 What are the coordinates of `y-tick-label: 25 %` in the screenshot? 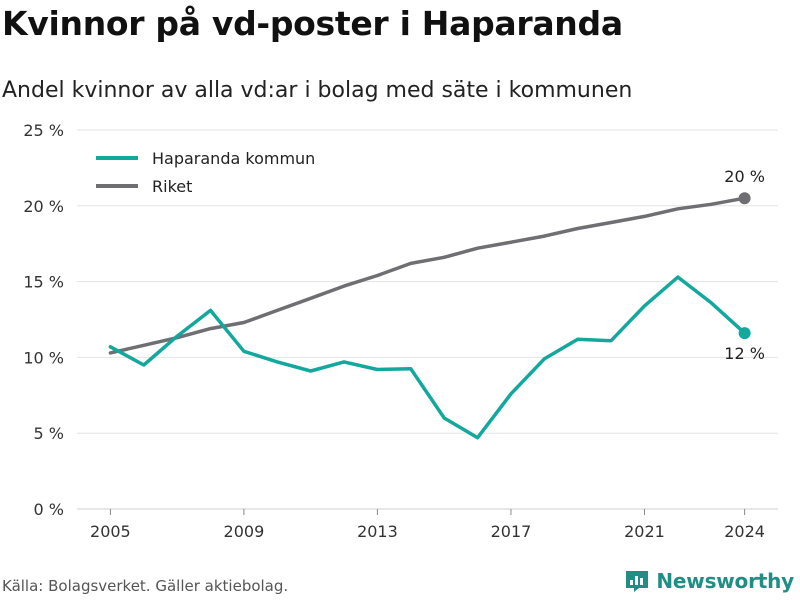 It's located at (43, 130).